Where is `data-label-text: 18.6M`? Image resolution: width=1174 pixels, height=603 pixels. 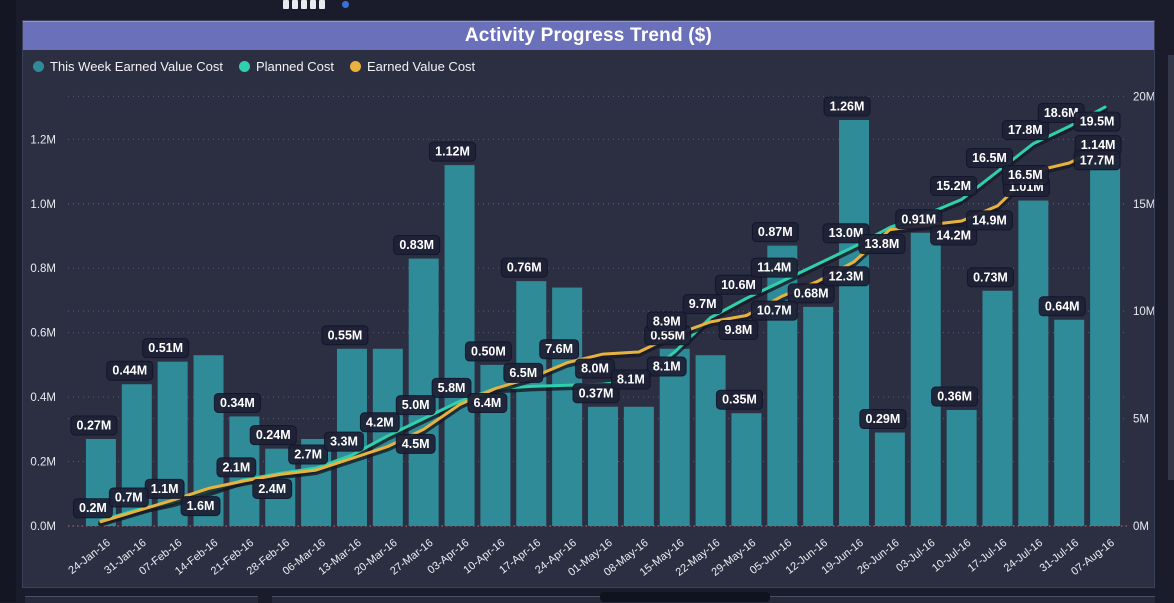
data-label-text: 18.6M is located at coordinates (1061, 113).